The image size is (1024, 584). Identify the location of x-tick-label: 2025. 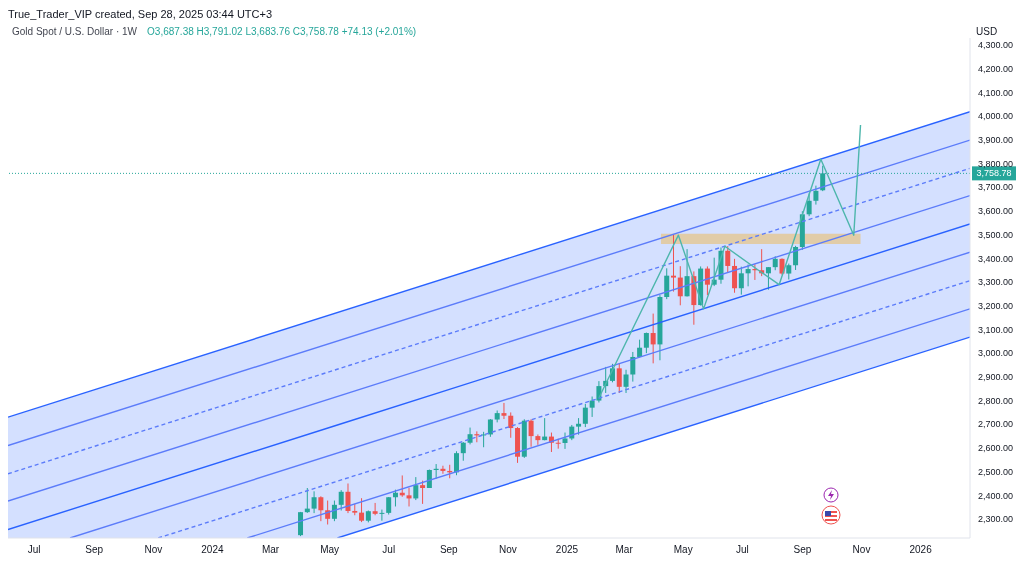
(567, 550).